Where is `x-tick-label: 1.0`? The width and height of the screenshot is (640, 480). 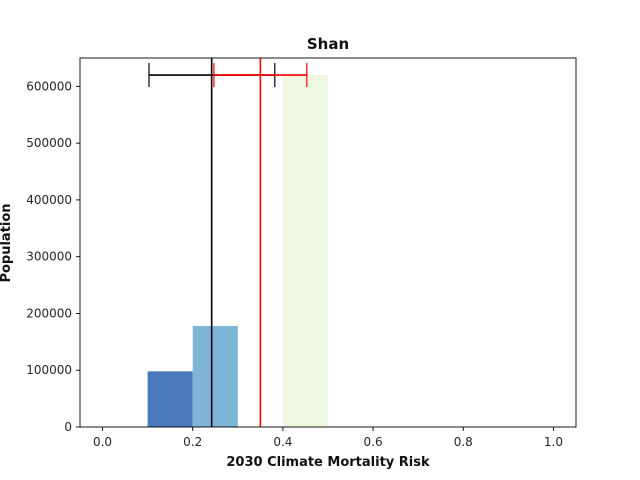
x-tick-label: 1.0 is located at coordinates (553, 442).